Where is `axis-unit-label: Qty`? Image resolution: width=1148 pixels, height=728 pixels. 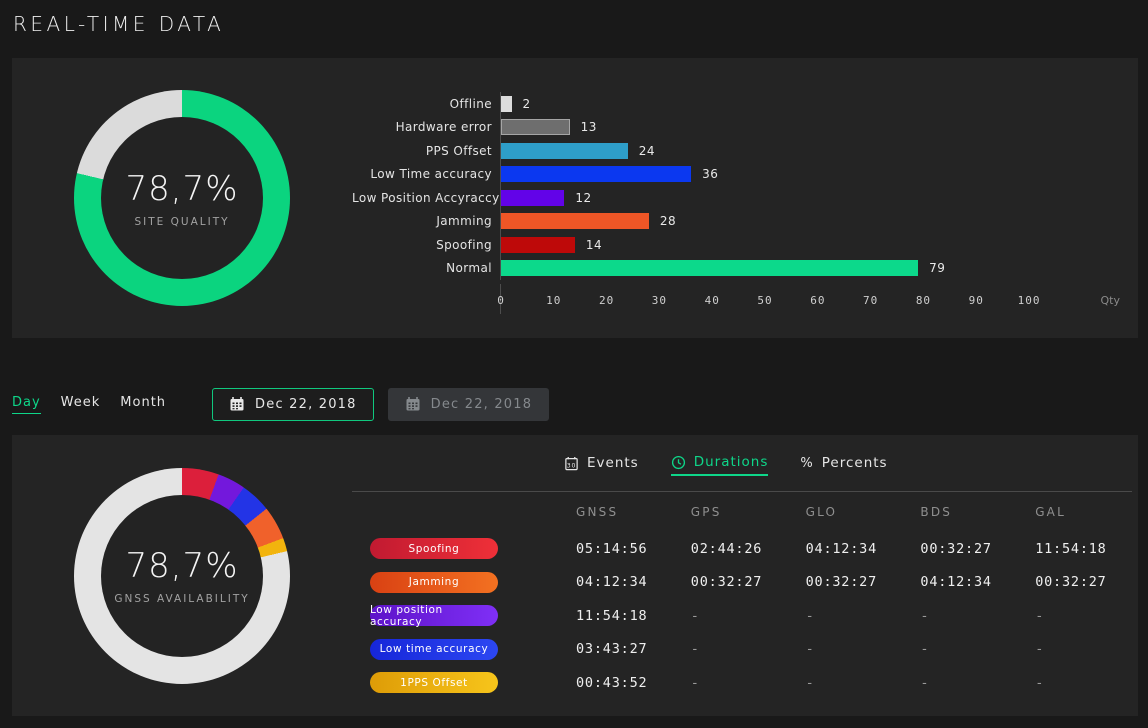 axis-unit-label: Qty is located at coordinates (1110, 300).